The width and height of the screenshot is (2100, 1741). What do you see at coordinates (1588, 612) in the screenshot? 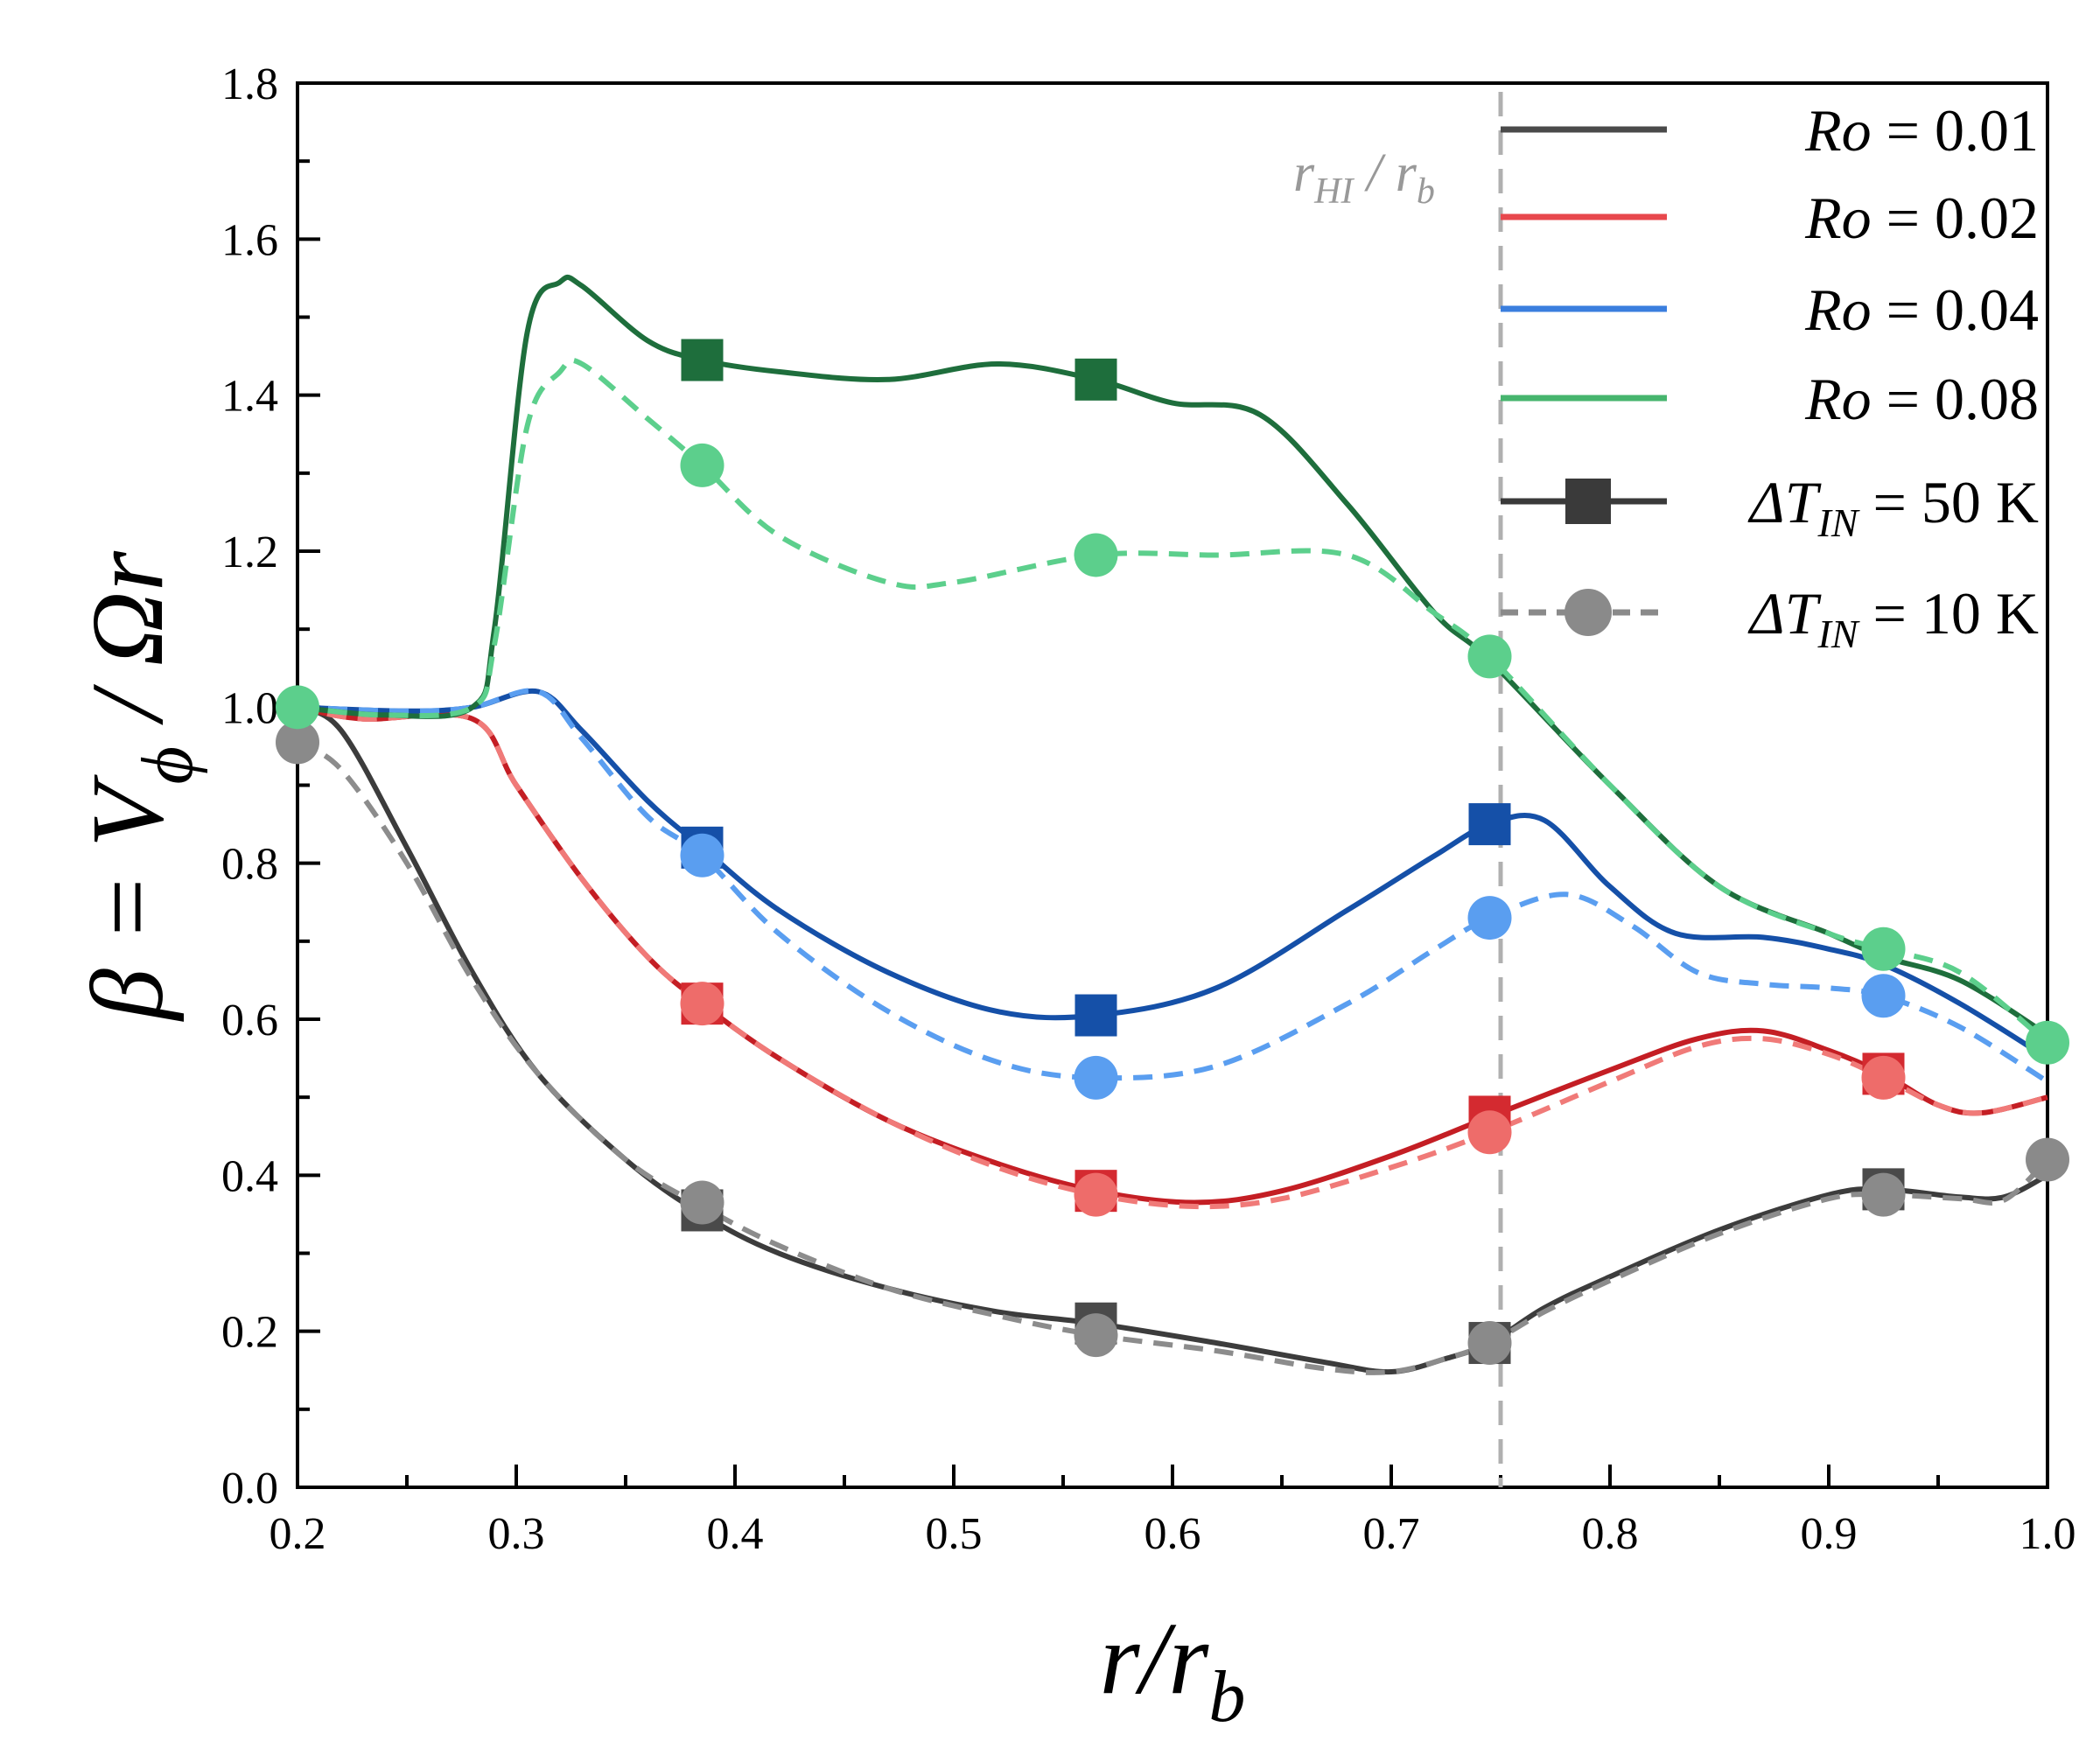
I see `legend-circle-marker` at bounding box center [1588, 612].